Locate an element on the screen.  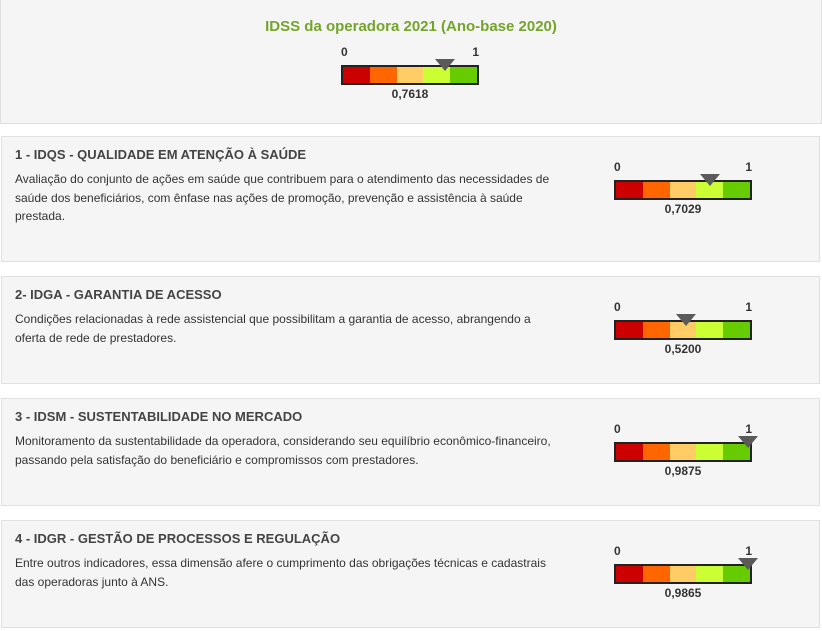
section-code: 3 - IDSM is located at coordinates (41, 416).